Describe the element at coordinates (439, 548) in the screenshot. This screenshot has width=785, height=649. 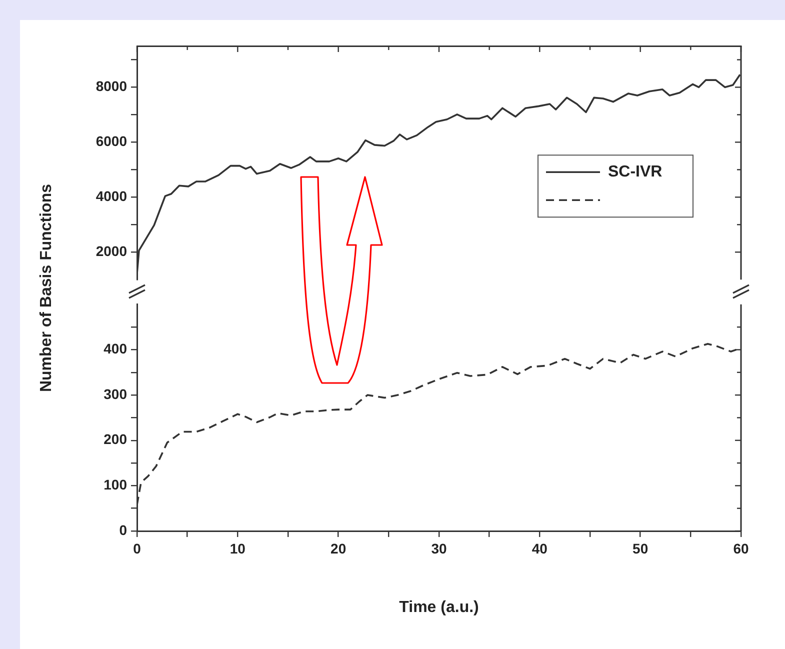
I see `x-tick-label: 30` at that location.